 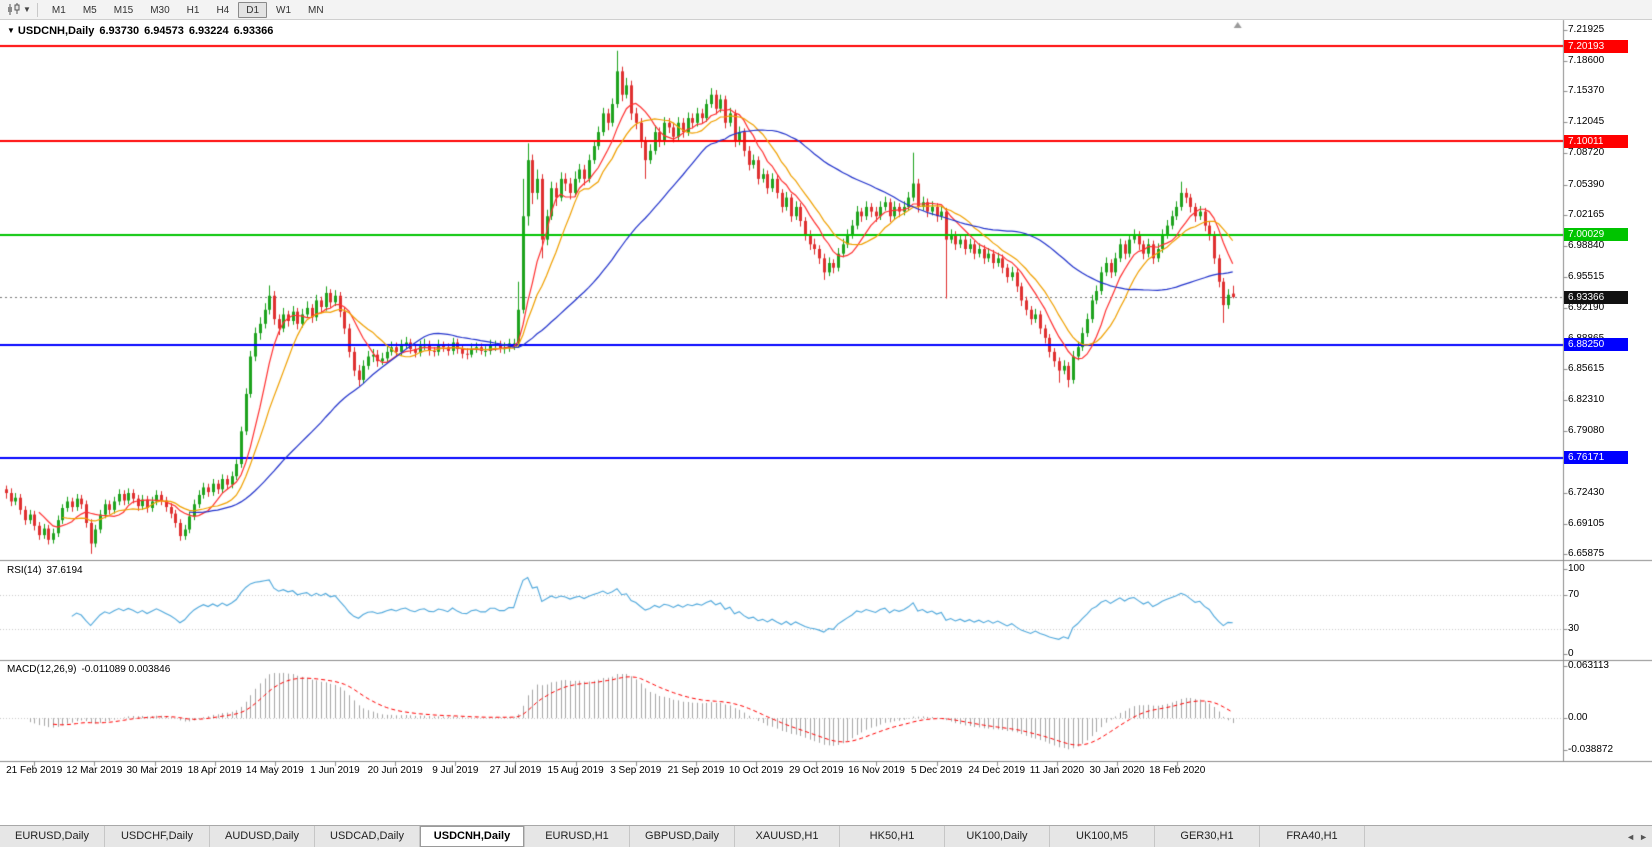 I want to click on price-level-badge: 6.88250, so click(x=1596, y=345).